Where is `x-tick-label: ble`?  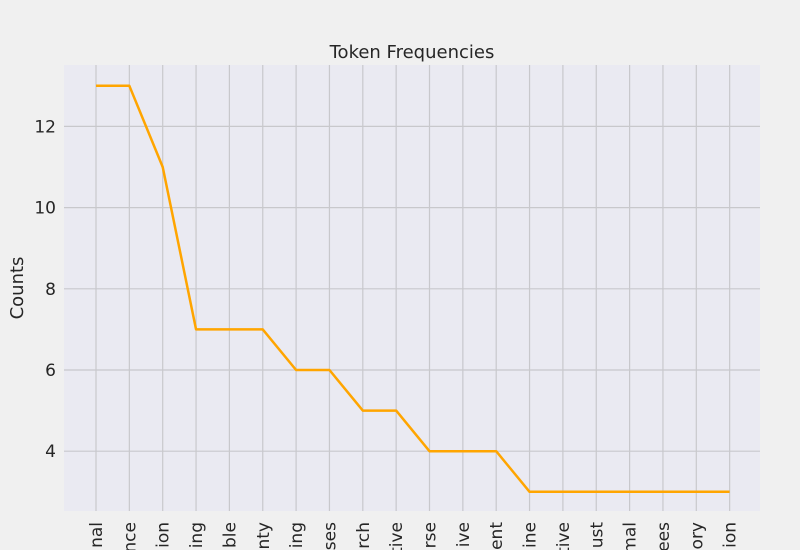 x-tick-label: ble is located at coordinates (230, 535).